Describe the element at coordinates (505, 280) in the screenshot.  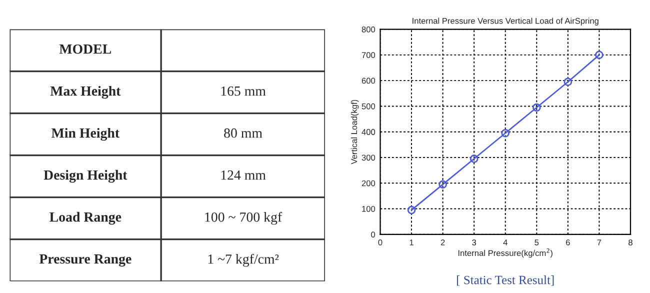
I see `text: [ Static Test Result]` at that location.